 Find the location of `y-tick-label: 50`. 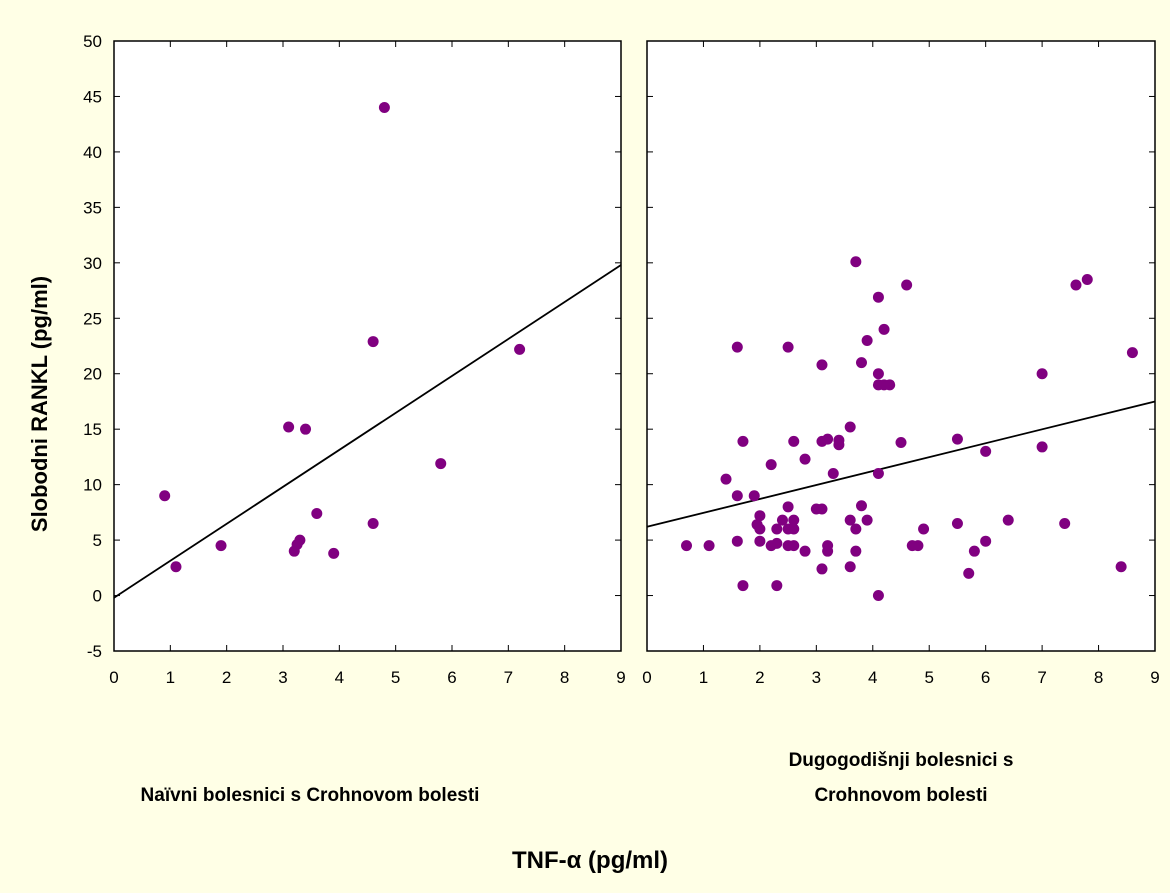

y-tick-label: 50 is located at coordinates (92, 41).